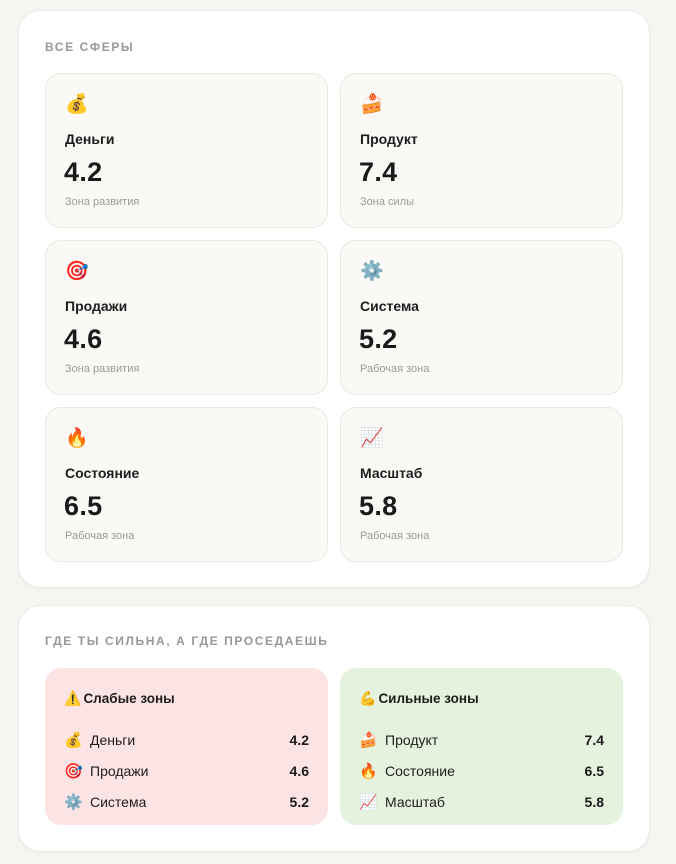 This screenshot has height=864, width=676. What do you see at coordinates (73, 697) in the screenshot?
I see `warning-icon: ⚠️` at bounding box center [73, 697].